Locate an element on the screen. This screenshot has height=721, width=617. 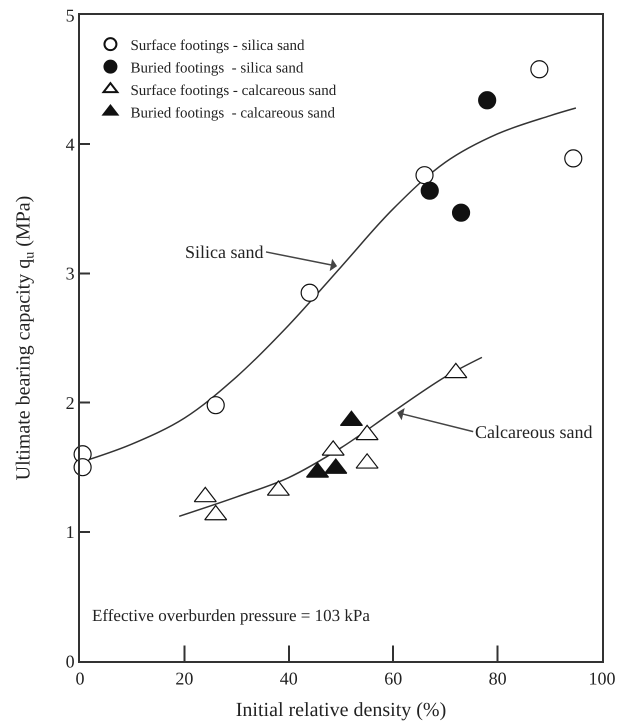
annotation: Silica sand is located at coordinates (224, 252).